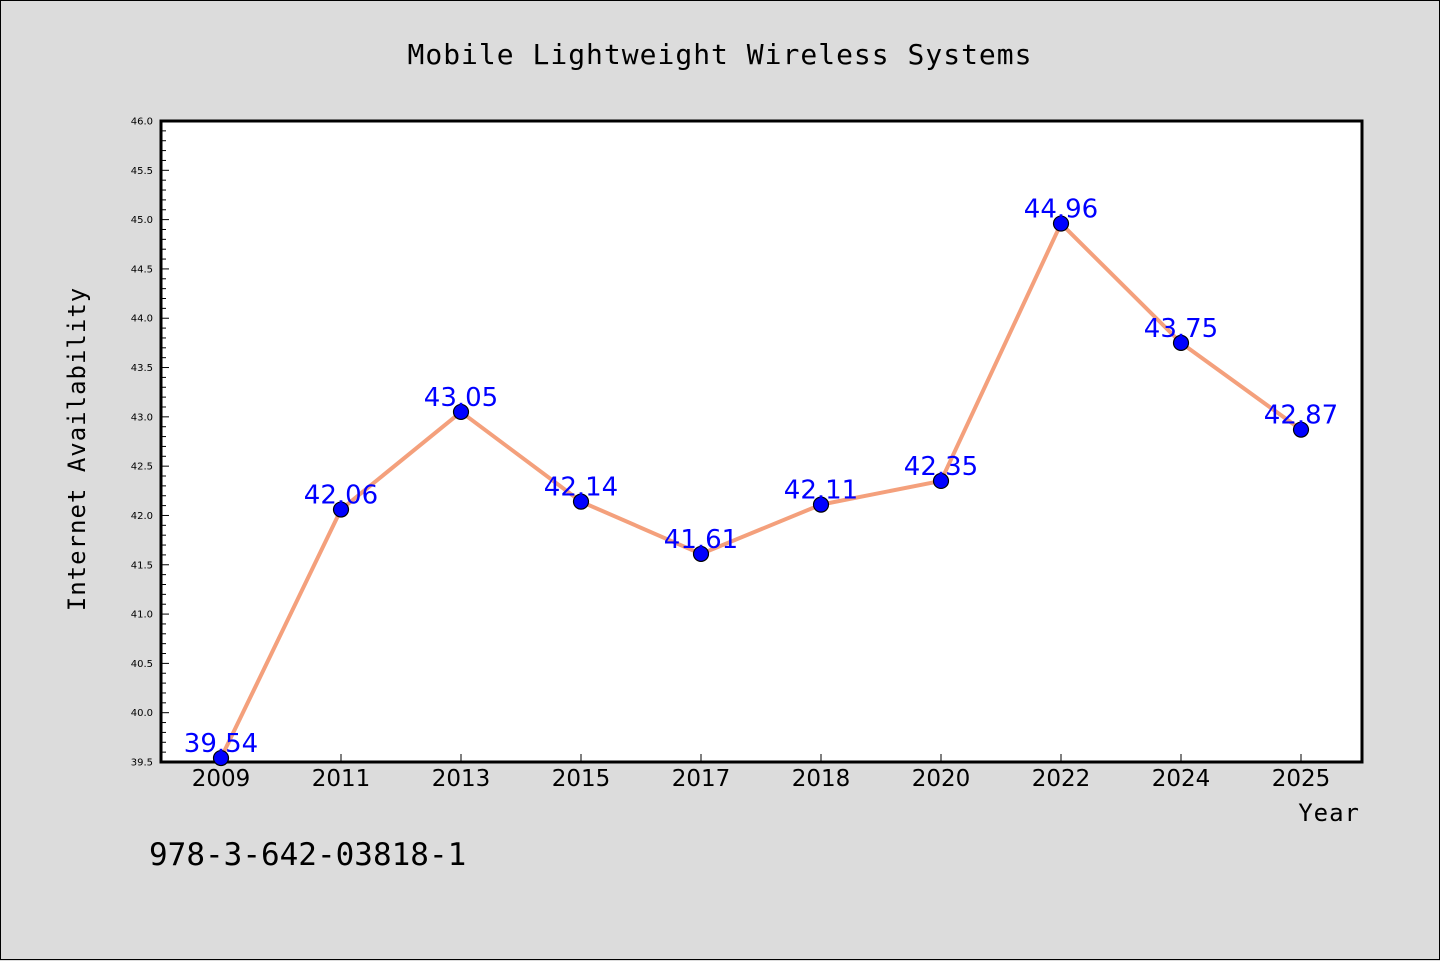 The image size is (1440, 961). Describe the element at coordinates (719, 54) in the screenshot. I see `chart-title: Mobile Lightweight Wireless Systems` at that location.